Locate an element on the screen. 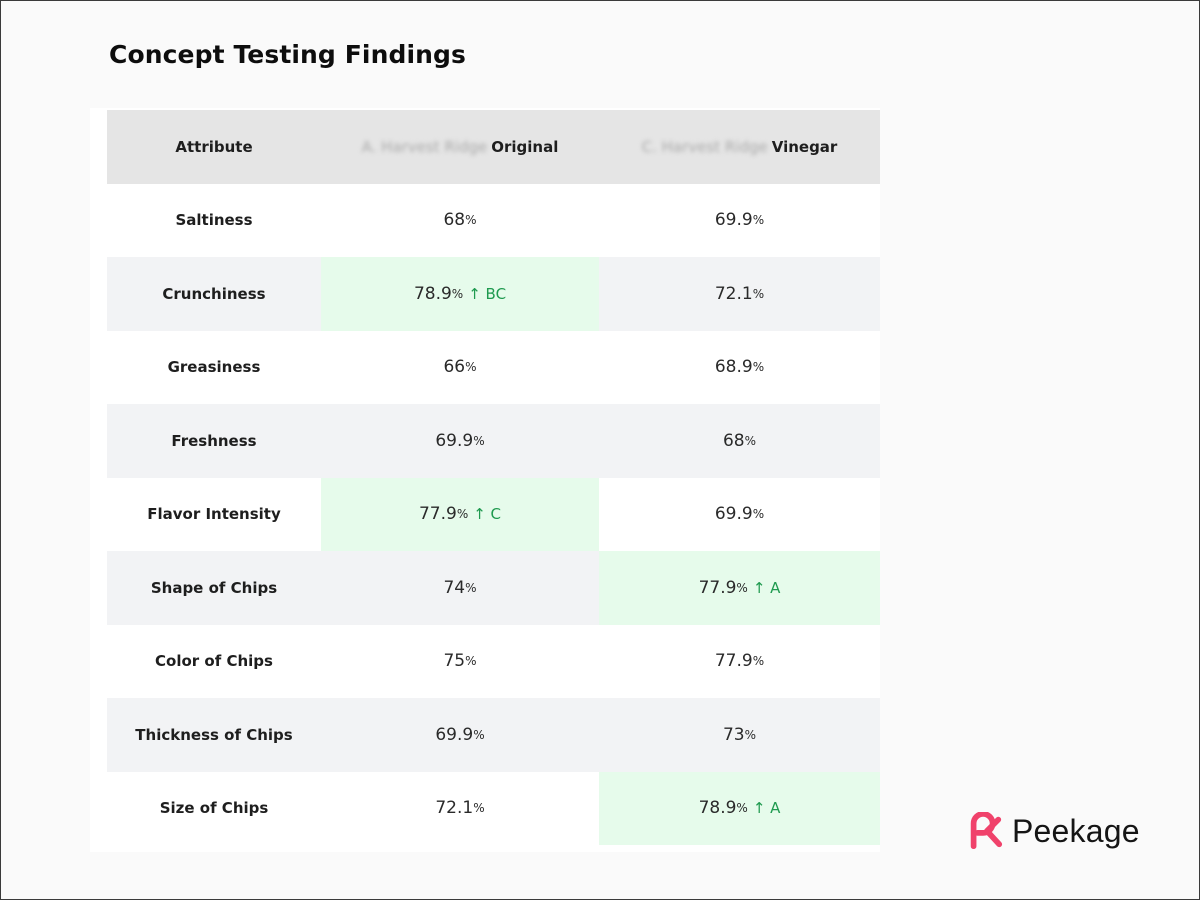  concept-c-brand-redacted: C. Harvest Ridge is located at coordinates (704, 146).